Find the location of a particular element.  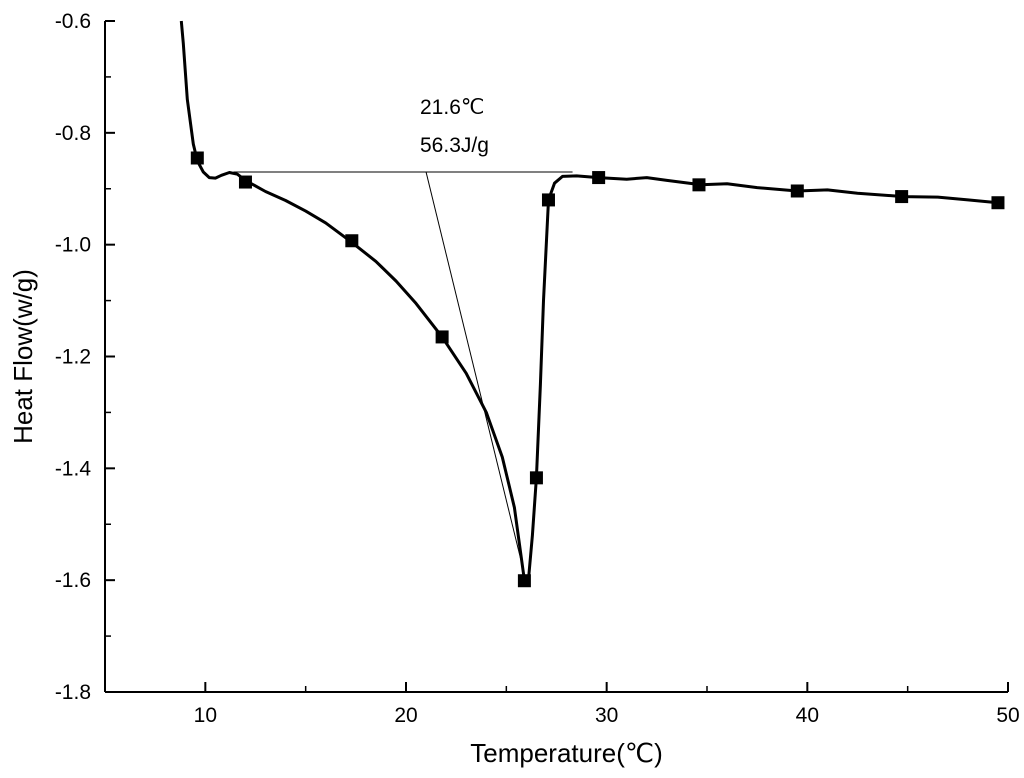

annotation-enthalpy: 56.3J/g is located at coordinates (454, 145).